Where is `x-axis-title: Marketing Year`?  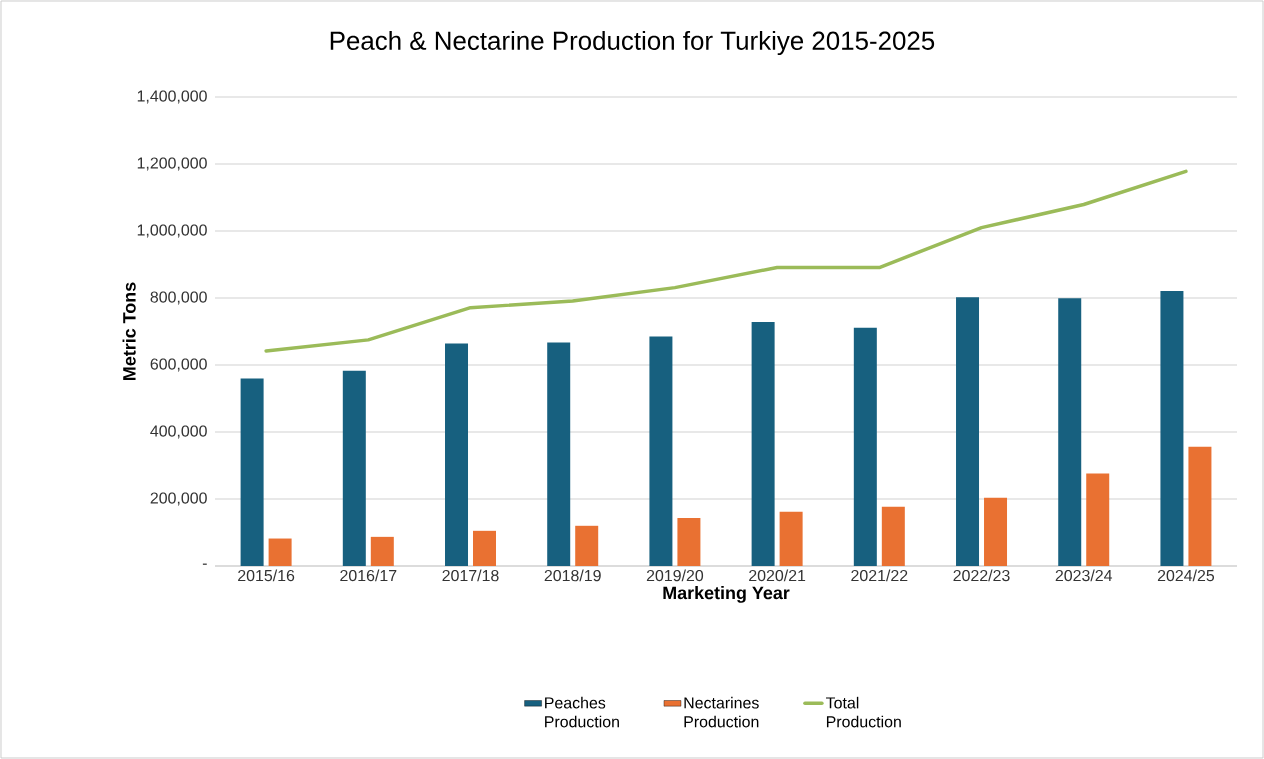 x-axis-title: Marketing Year is located at coordinates (726, 594).